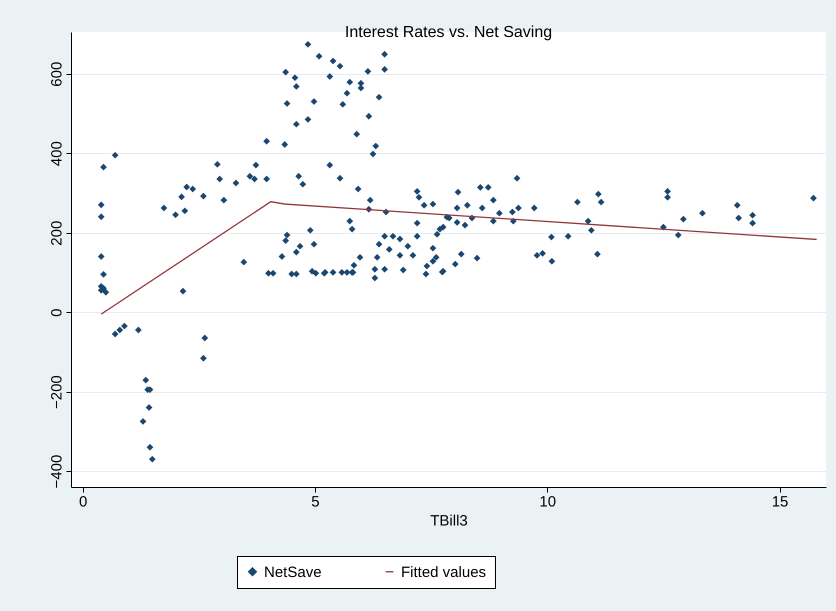 The width and height of the screenshot is (836, 611). Describe the element at coordinates (315, 502) in the screenshot. I see `x-tick-label: 5` at that location.